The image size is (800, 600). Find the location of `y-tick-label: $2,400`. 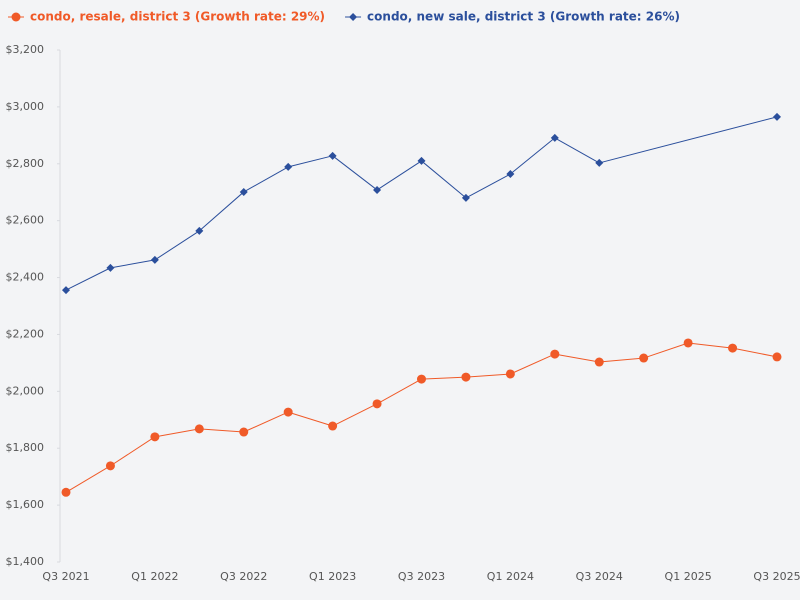

y-tick-label: $2,400 is located at coordinates (25, 277).